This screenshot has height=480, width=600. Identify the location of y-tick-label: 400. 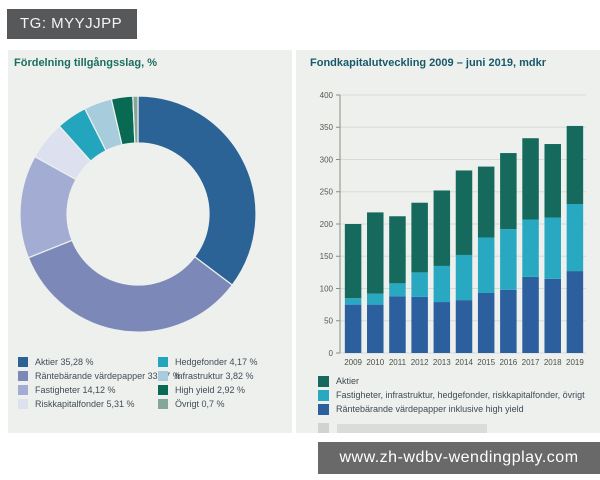
(327, 95).